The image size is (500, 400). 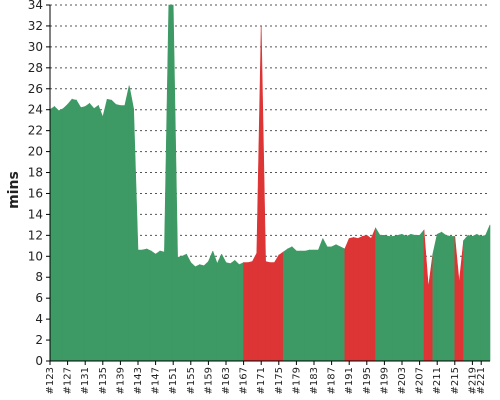 I want to click on y-tick-label: 16, so click(x=35, y=193).